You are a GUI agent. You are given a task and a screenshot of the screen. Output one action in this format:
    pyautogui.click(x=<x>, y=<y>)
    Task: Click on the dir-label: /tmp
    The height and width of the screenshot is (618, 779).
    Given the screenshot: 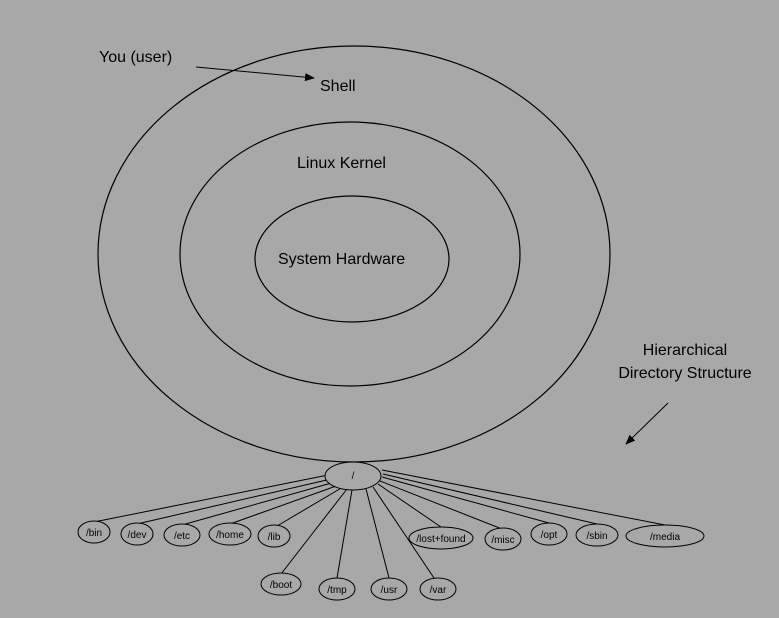 What is the action you would take?
    pyautogui.click(x=337, y=590)
    